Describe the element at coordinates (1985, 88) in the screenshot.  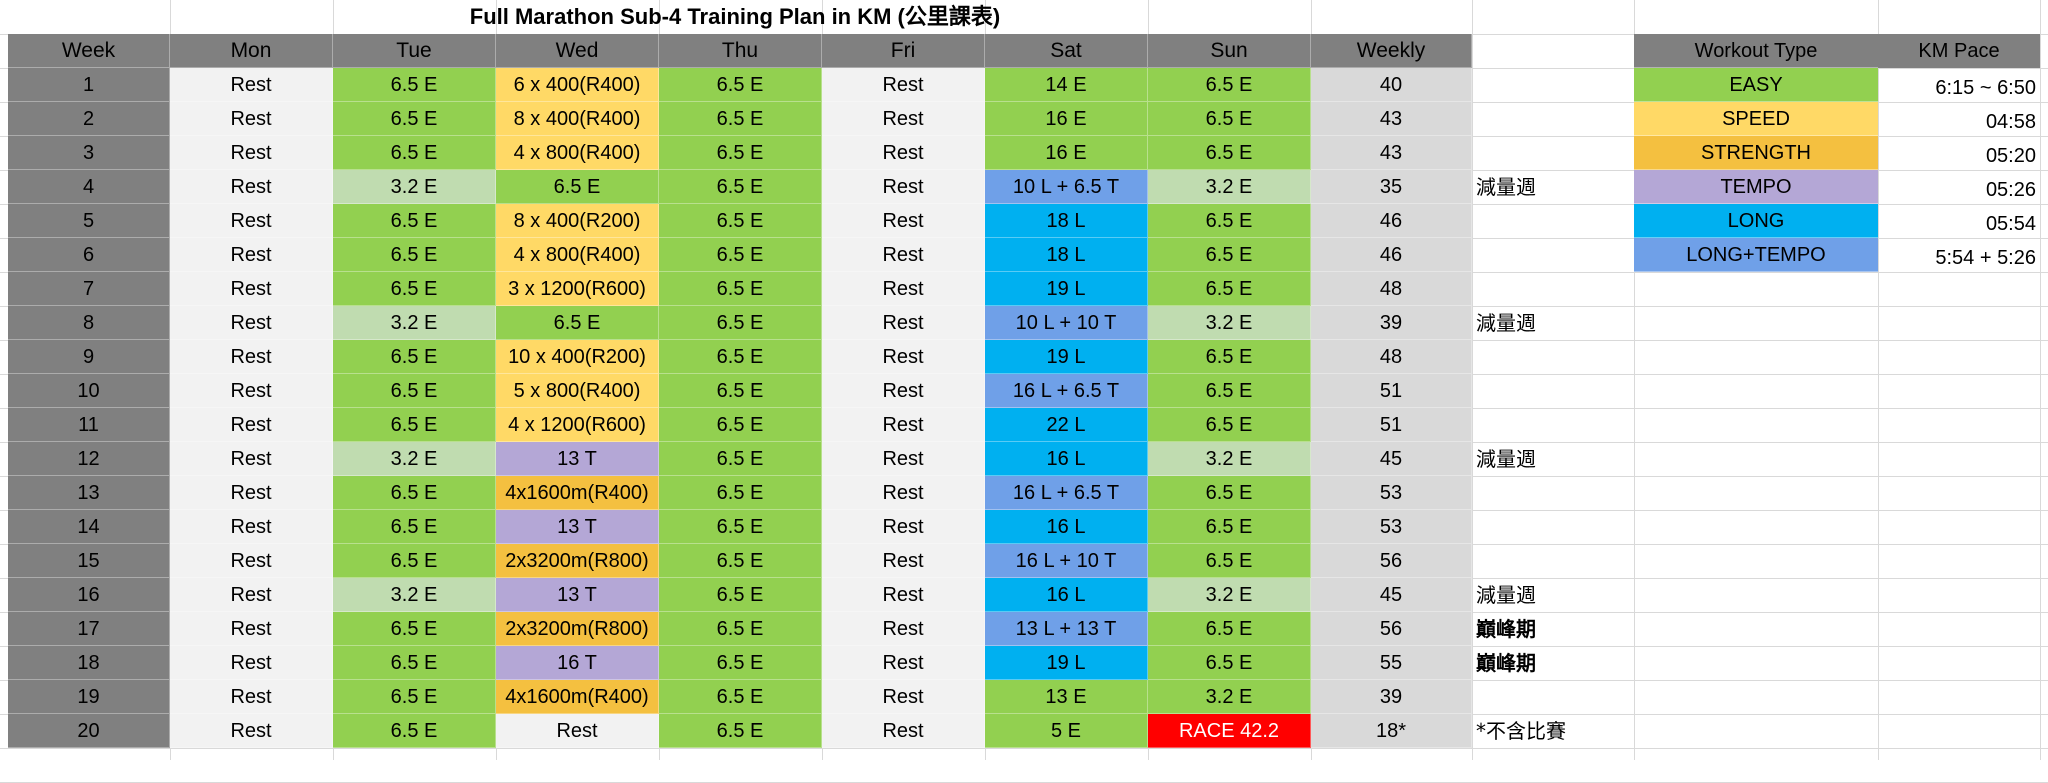
I see `legend-km-pace: 6:15 ~ 6:50` at that location.